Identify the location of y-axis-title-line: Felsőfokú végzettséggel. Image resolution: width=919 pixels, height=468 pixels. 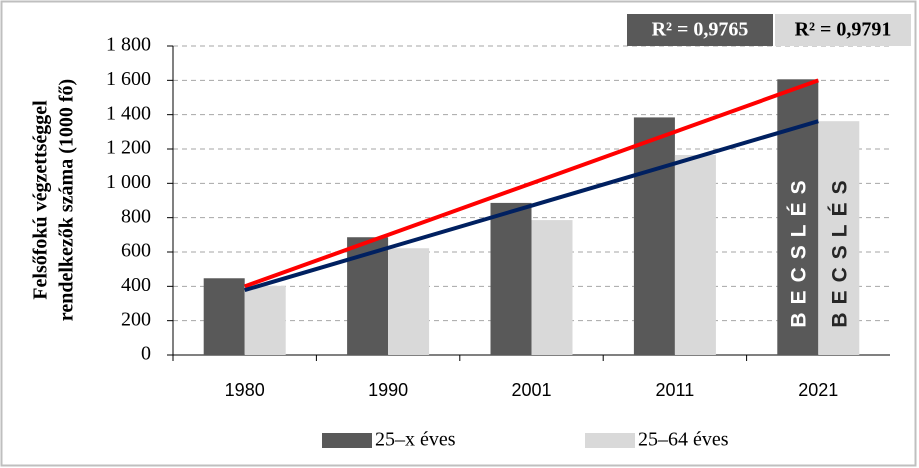
(41, 200).